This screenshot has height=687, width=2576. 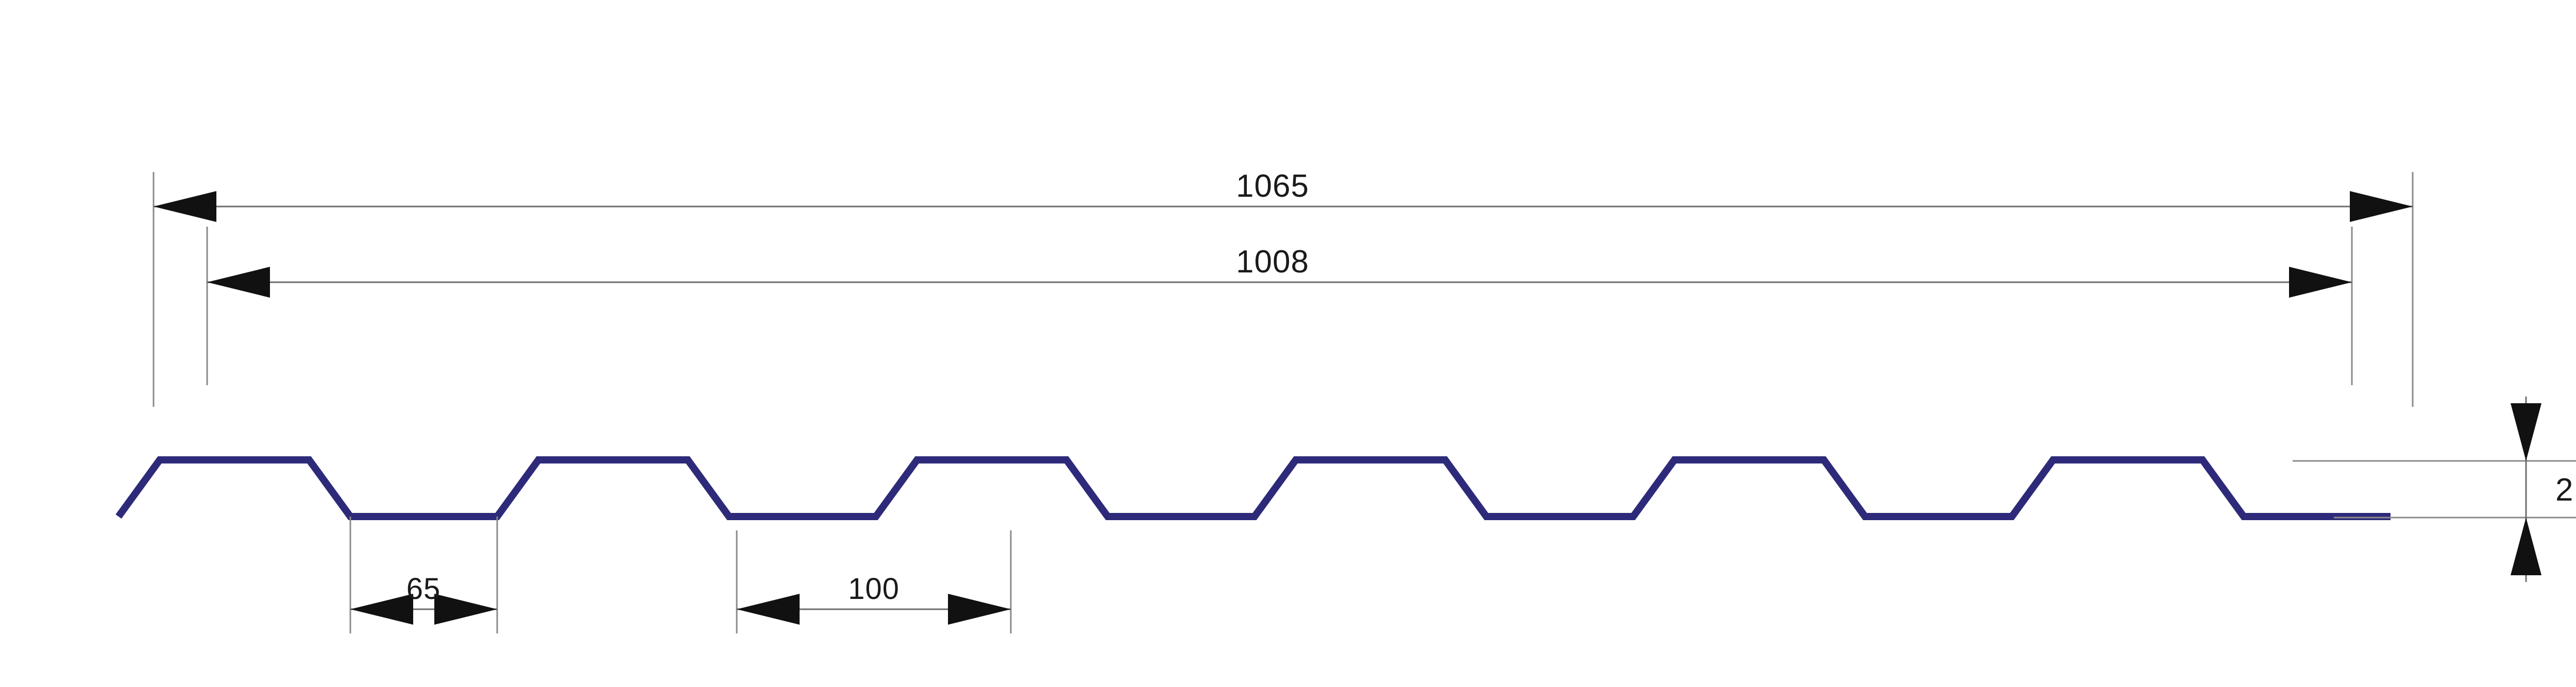 I want to click on arrow-height-bottom, so click(x=2526, y=546).